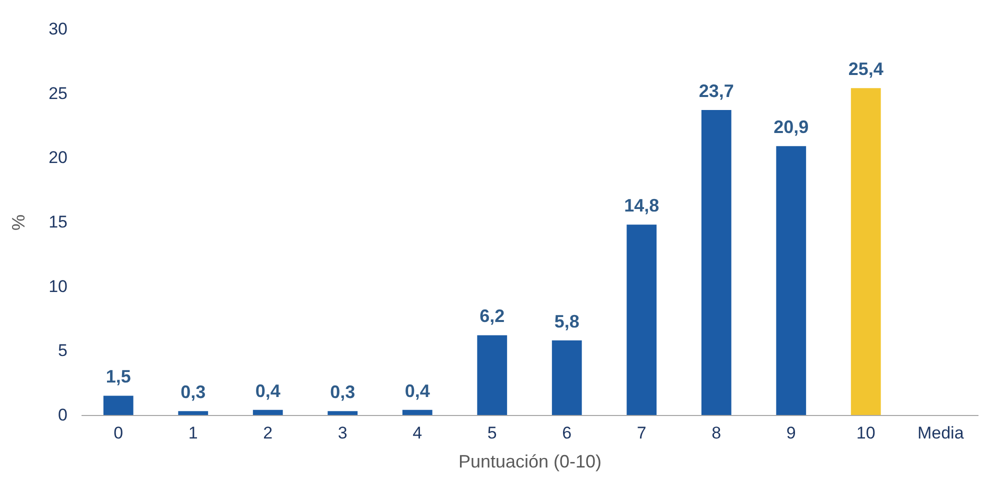  I want to click on x-tick-label: 3, so click(343, 433).